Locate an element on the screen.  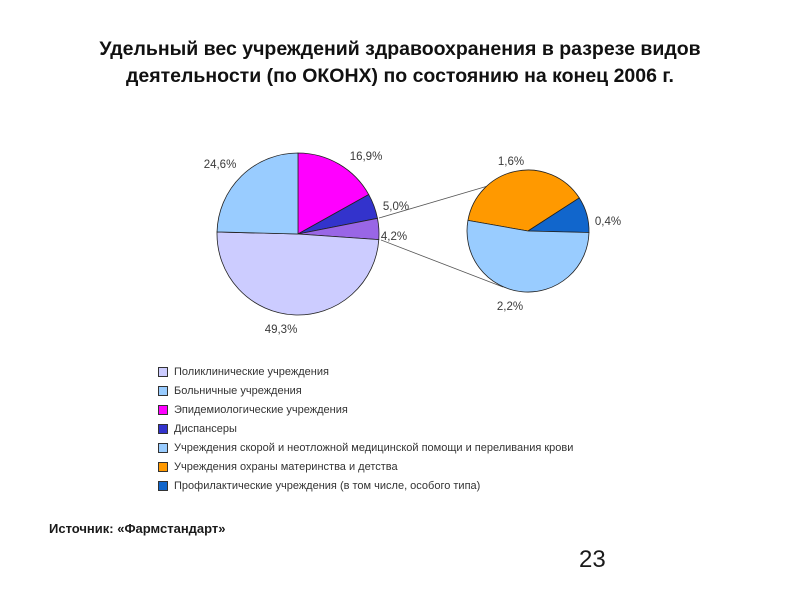
legend-label: Учреждения охраны материнства и детства is located at coordinates (286, 467).